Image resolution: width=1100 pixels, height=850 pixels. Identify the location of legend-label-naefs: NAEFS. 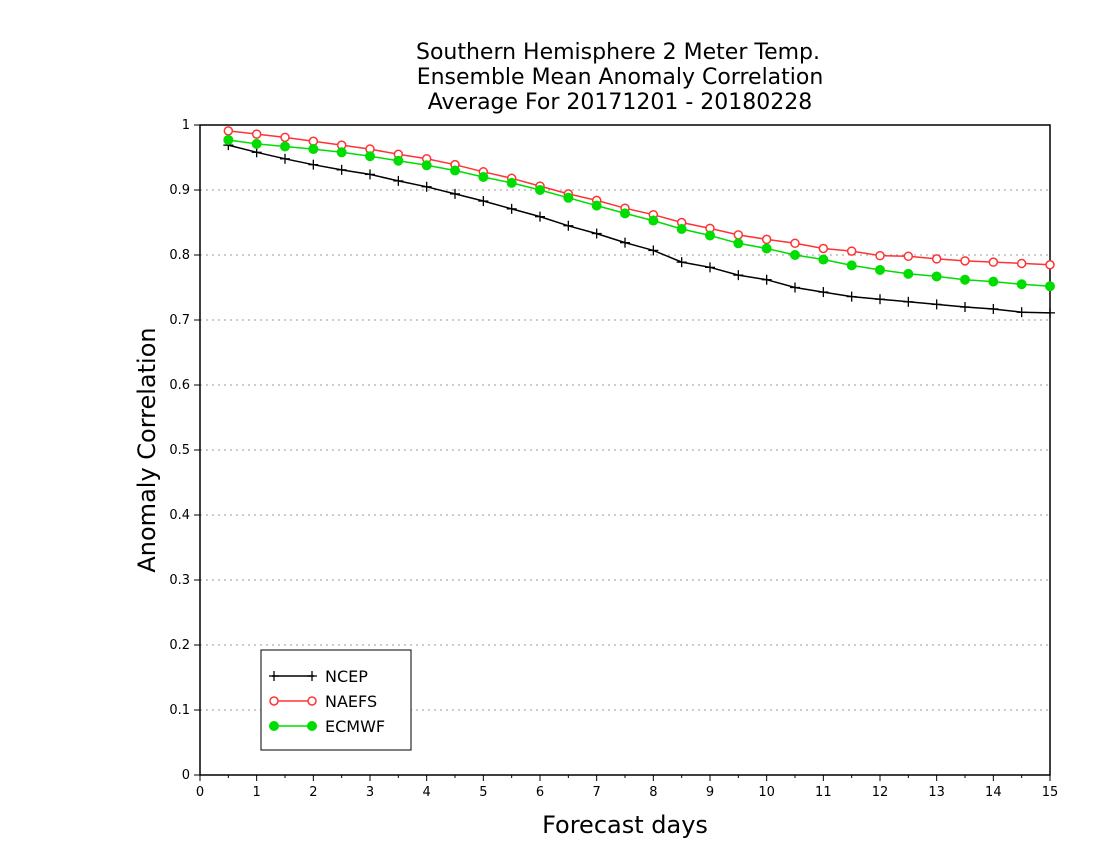
(351, 701).